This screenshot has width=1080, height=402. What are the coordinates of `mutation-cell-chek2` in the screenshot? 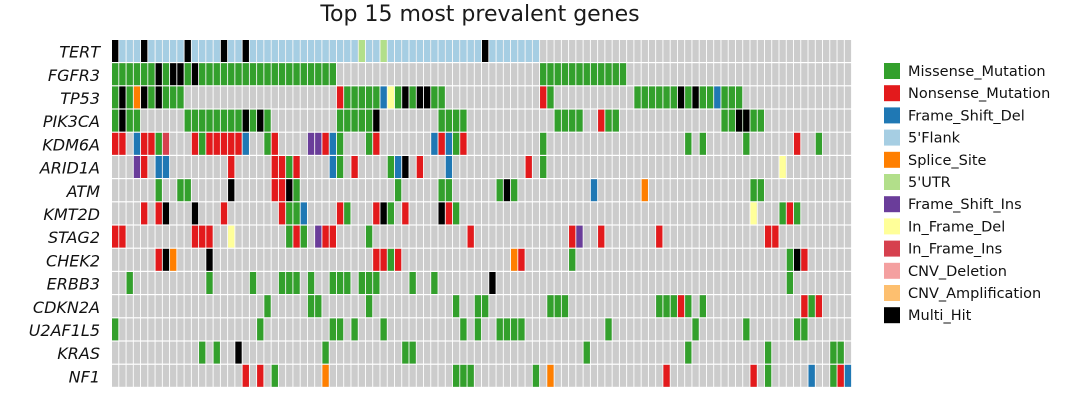 It's located at (797, 259).